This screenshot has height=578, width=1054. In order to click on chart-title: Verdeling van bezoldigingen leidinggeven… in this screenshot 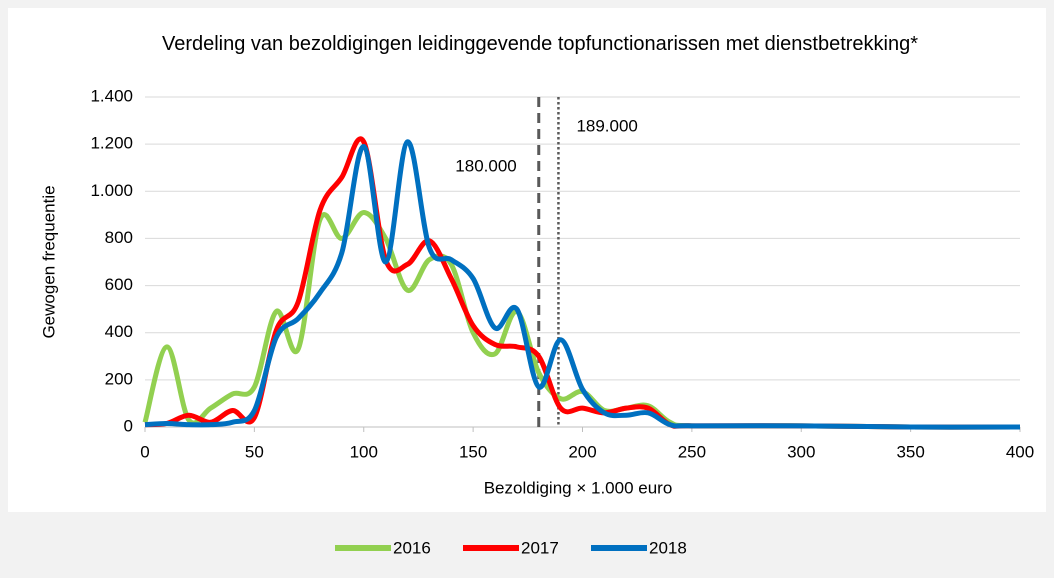, I will do `click(540, 44)`.